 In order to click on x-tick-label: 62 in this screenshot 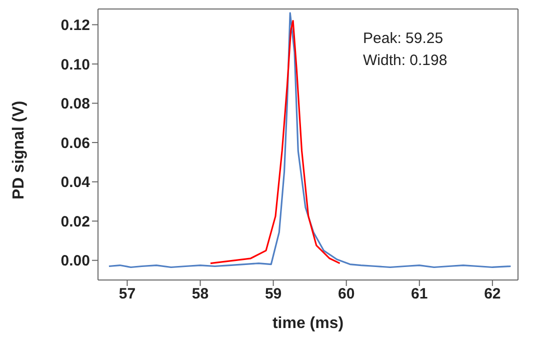, I will do `click(492, 294)`.